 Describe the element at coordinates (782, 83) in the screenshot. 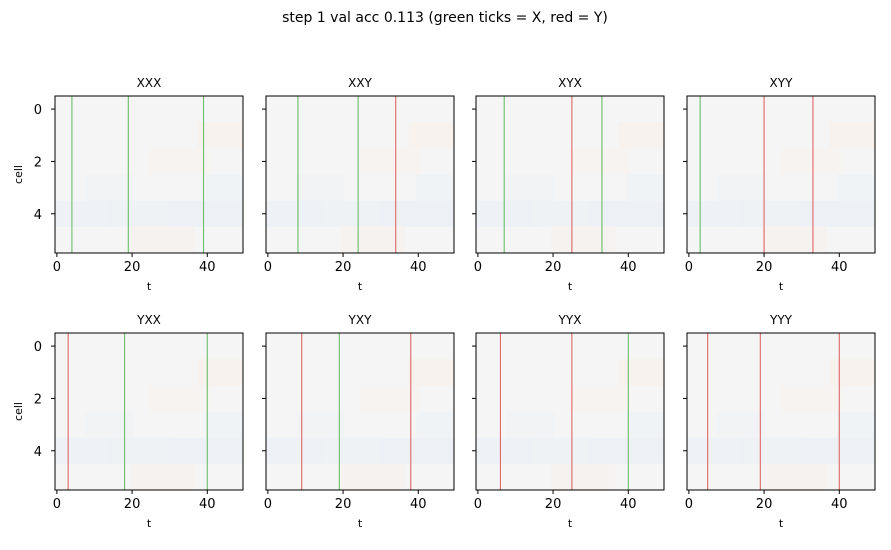

I see `panel-title: XYY` at that location.